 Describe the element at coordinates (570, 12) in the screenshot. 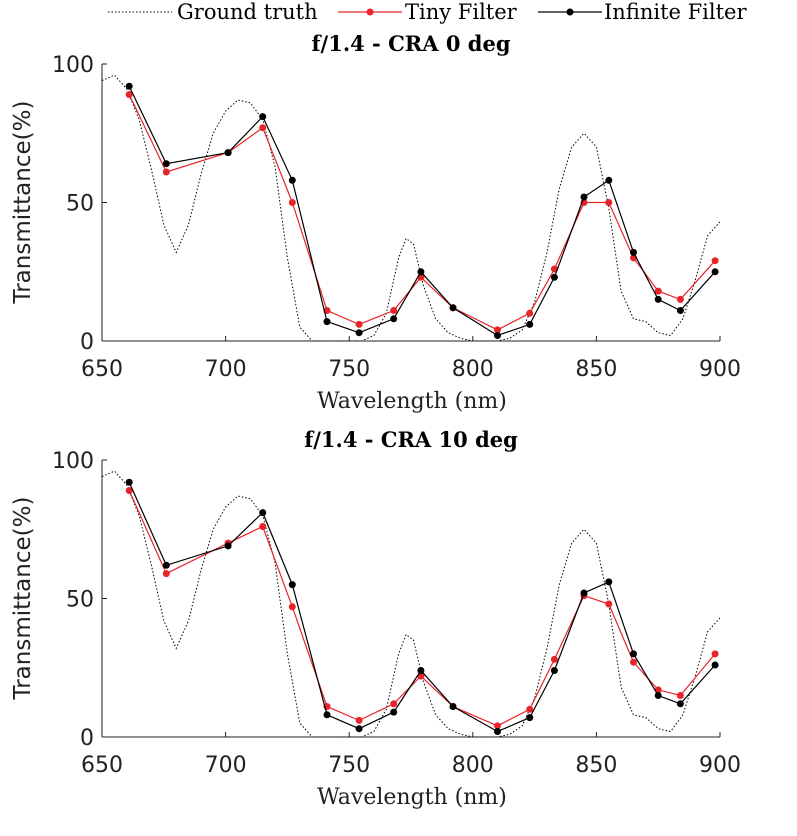

I see `legend-infinite-filter-marker` at that location.